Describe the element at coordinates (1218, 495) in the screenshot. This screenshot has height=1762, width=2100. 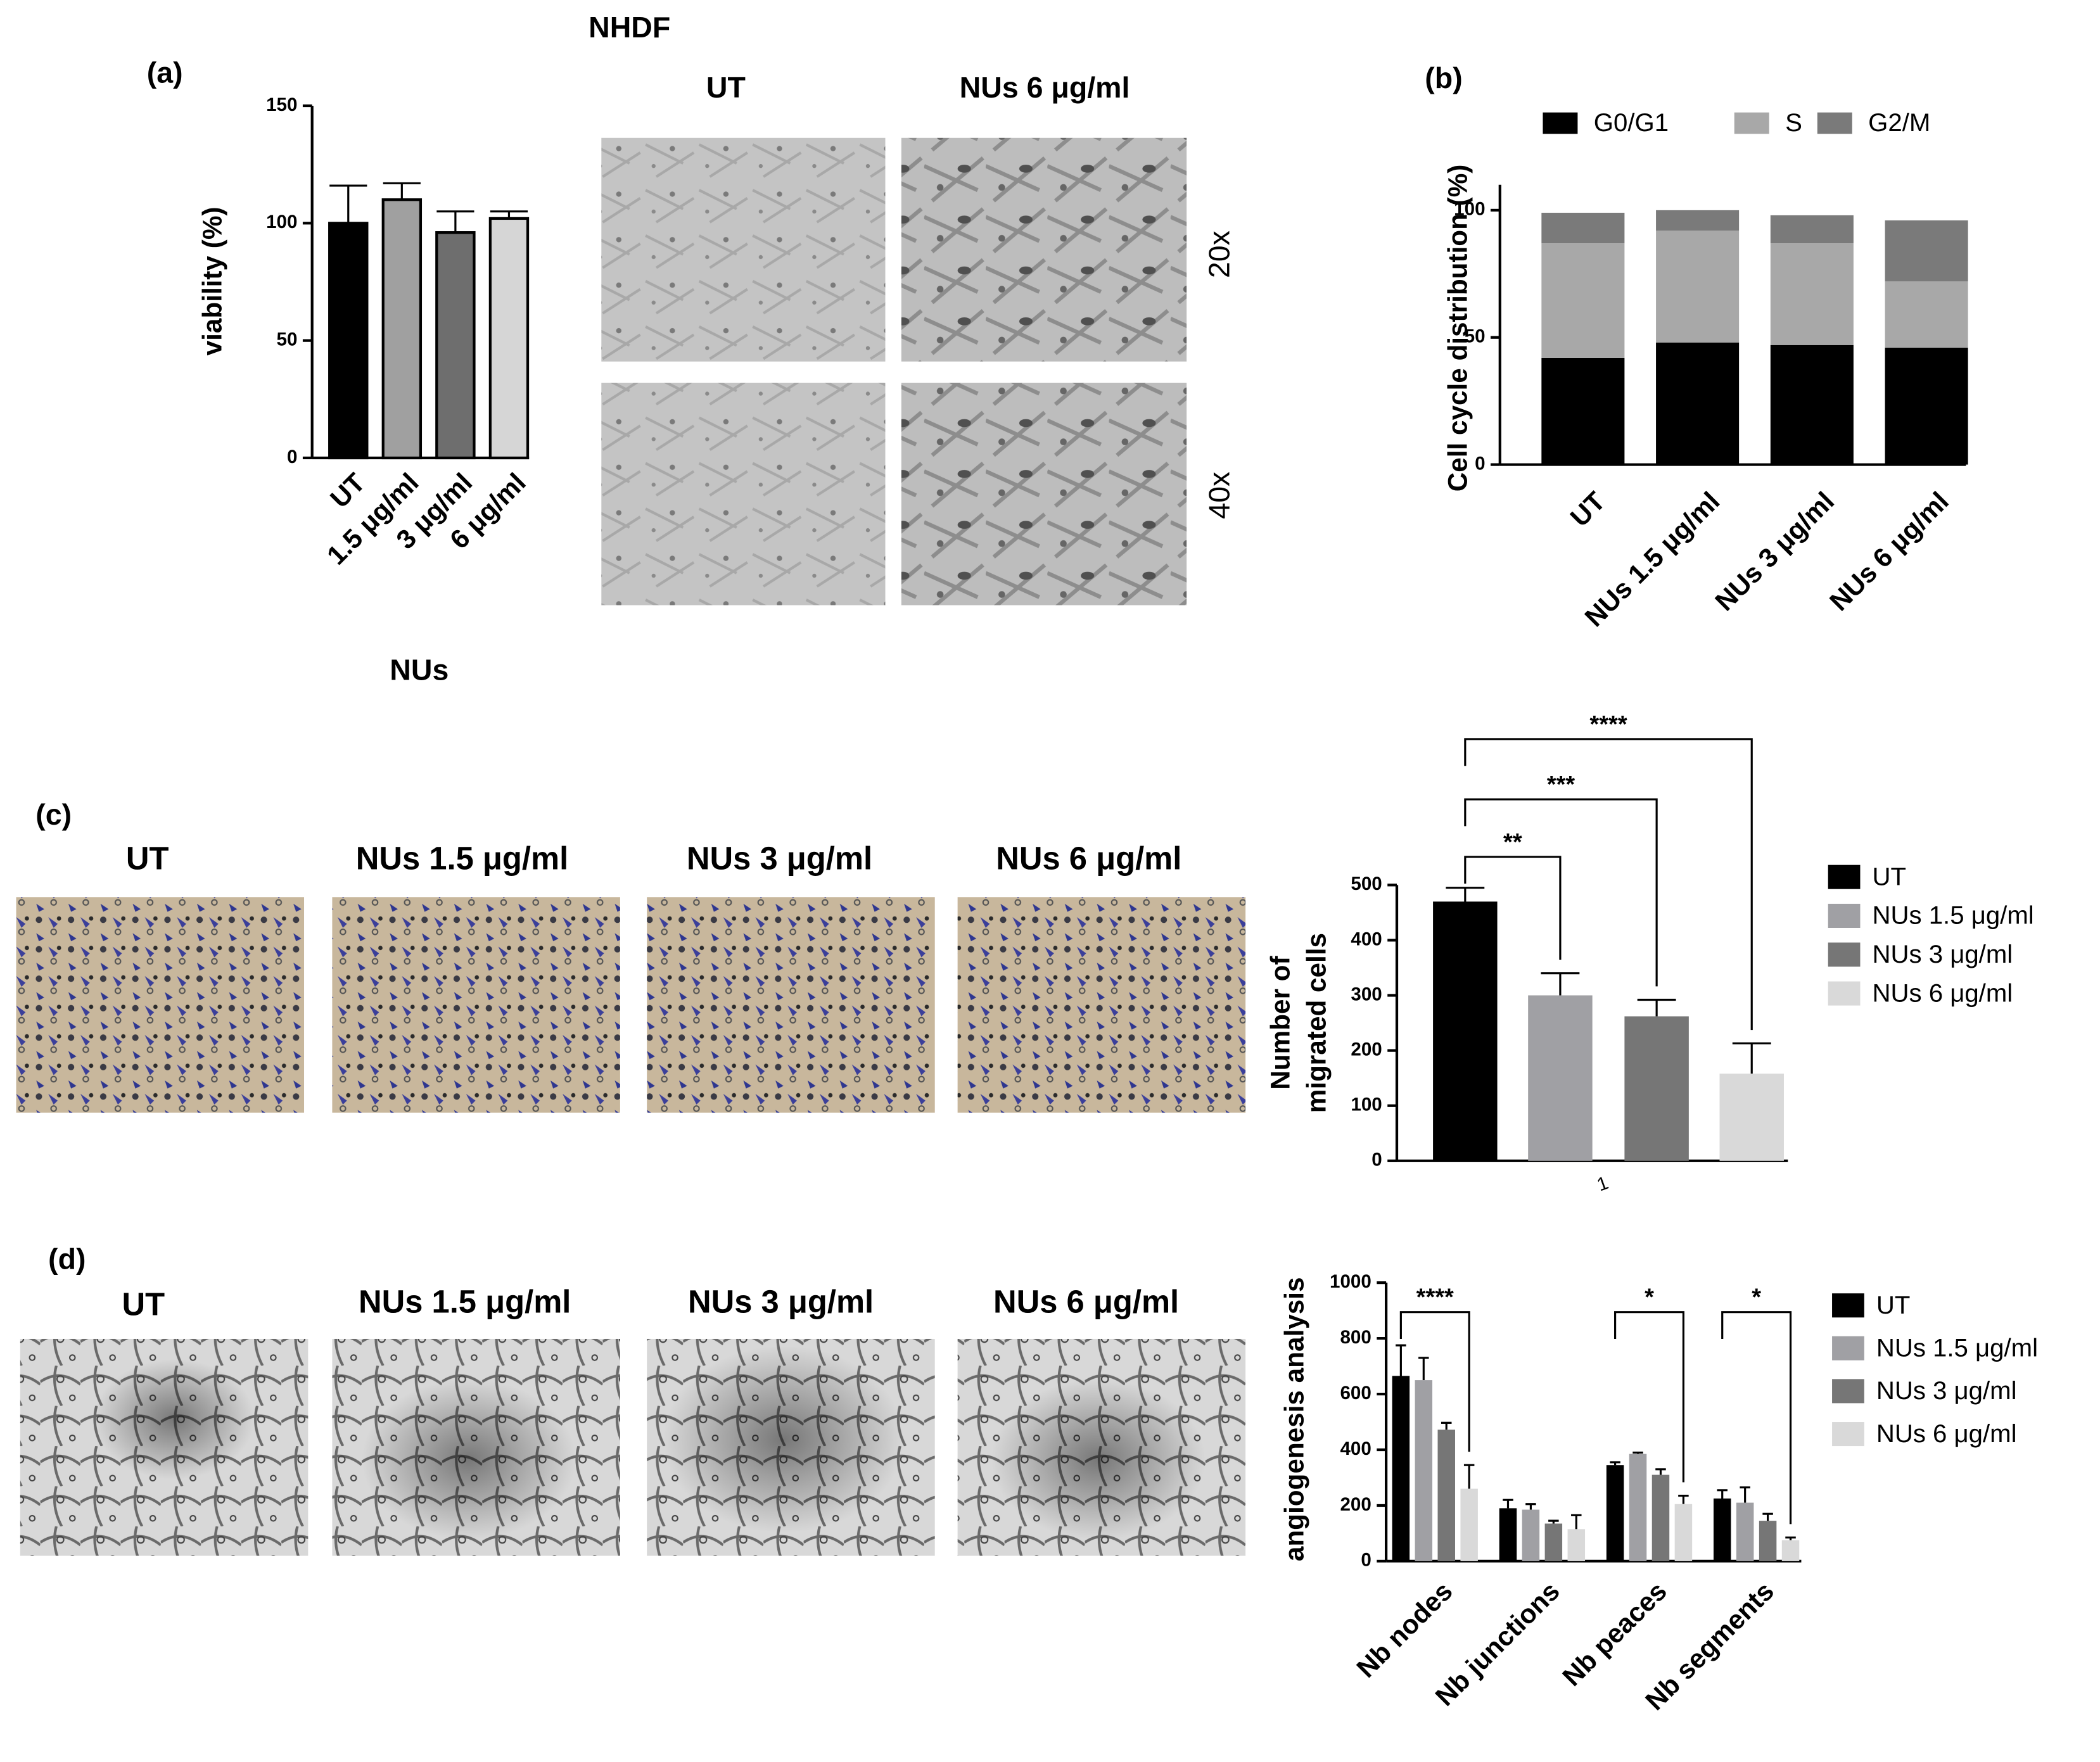
I see `image-label: 40x` at that location.